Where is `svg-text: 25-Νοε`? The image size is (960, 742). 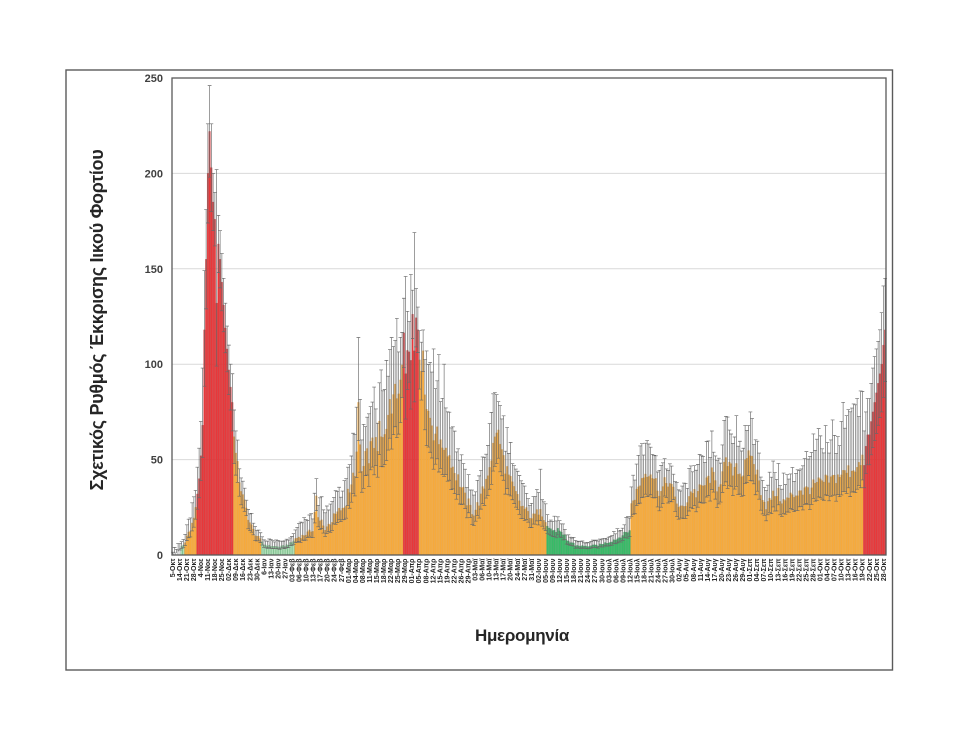
svg-text: 25-Νοε is located at coordinates (222, 569).